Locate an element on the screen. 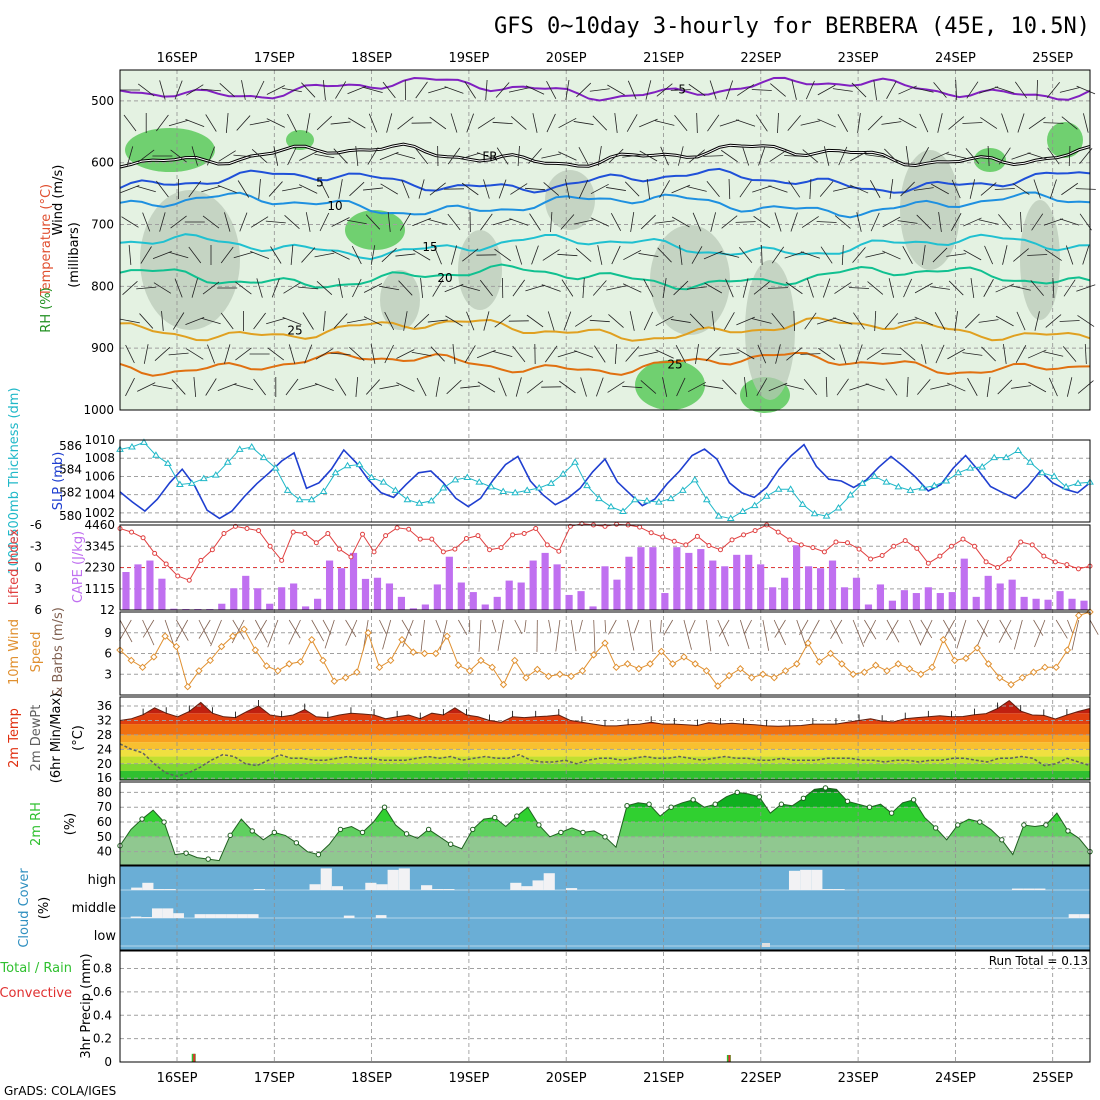  rh-shade is located at coordinates (400, 300).